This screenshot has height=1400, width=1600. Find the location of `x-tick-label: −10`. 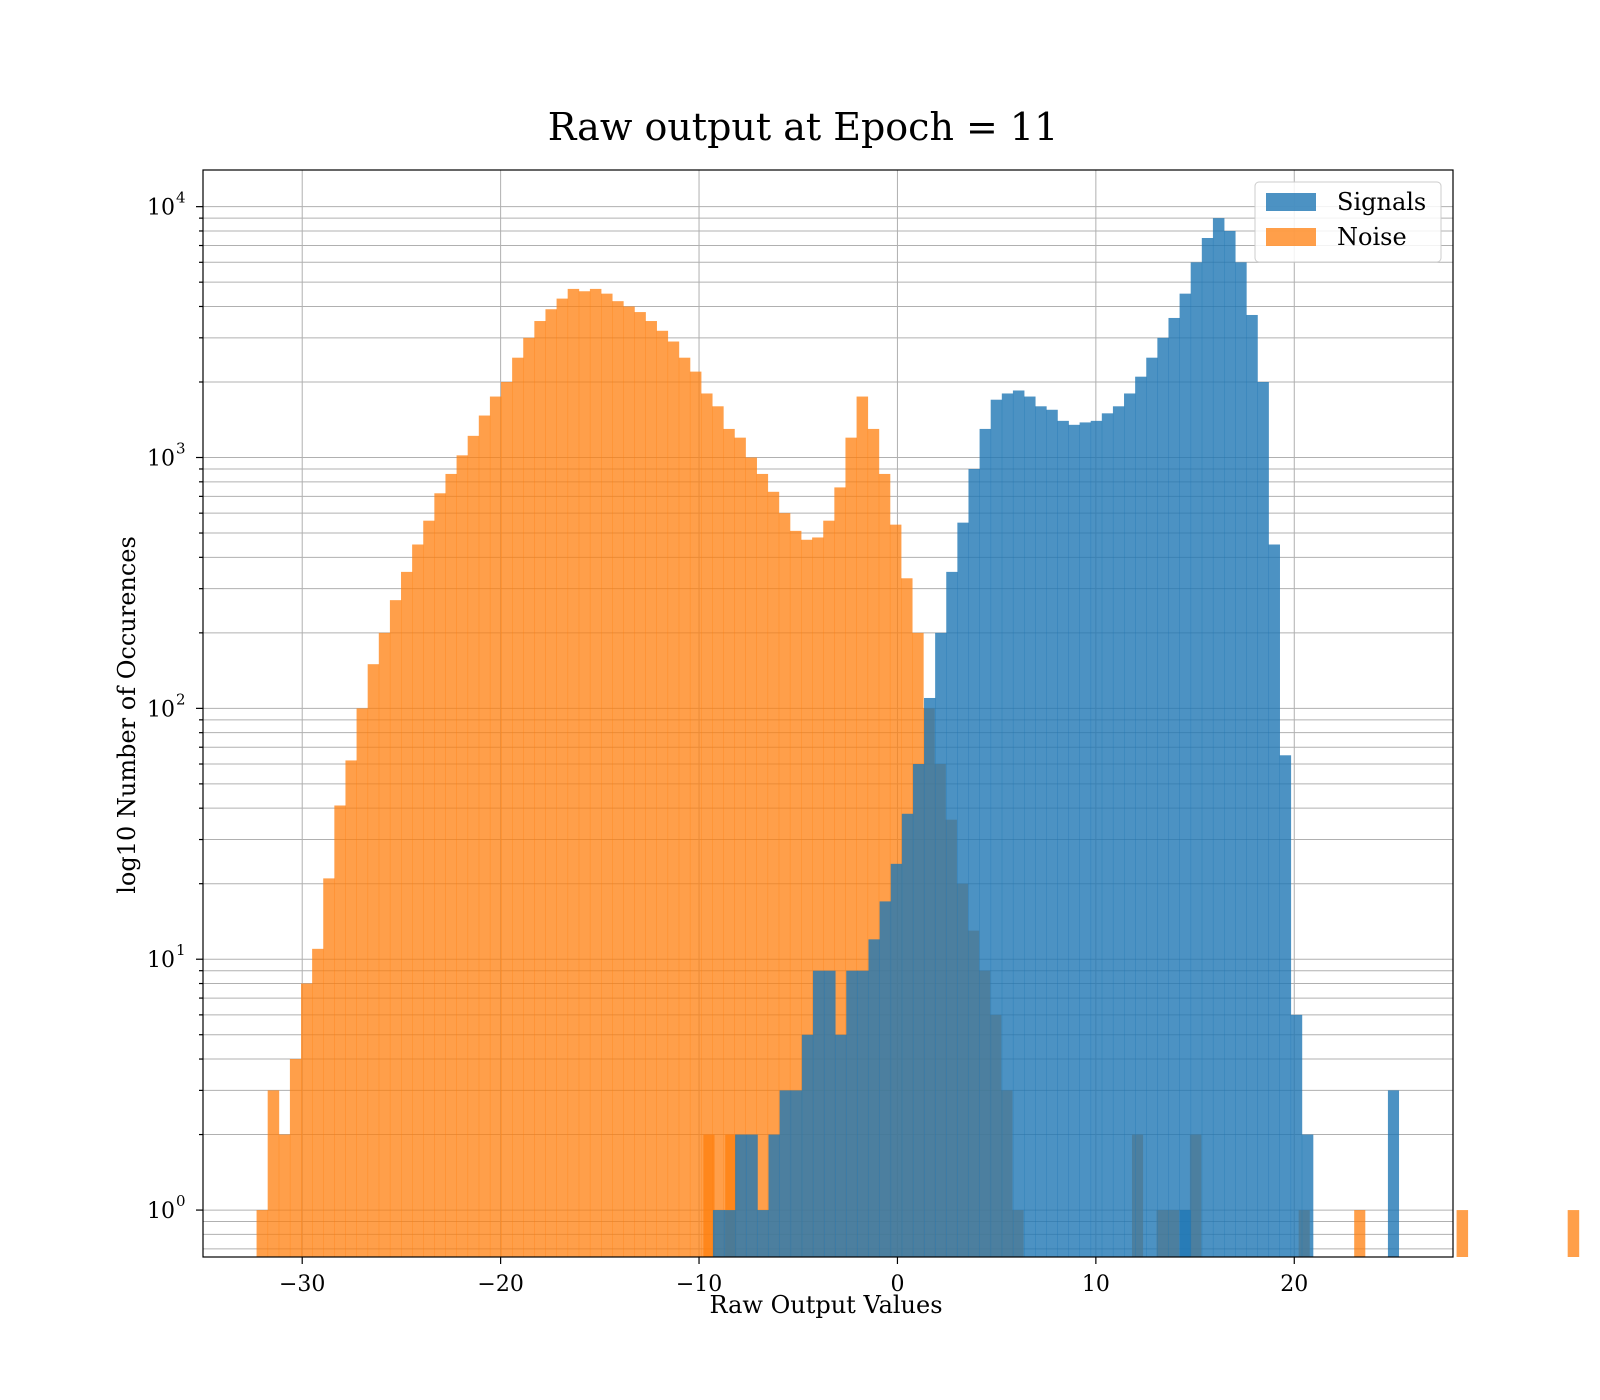

x-tick-label: −10 is located at coordinates (699, 1284).